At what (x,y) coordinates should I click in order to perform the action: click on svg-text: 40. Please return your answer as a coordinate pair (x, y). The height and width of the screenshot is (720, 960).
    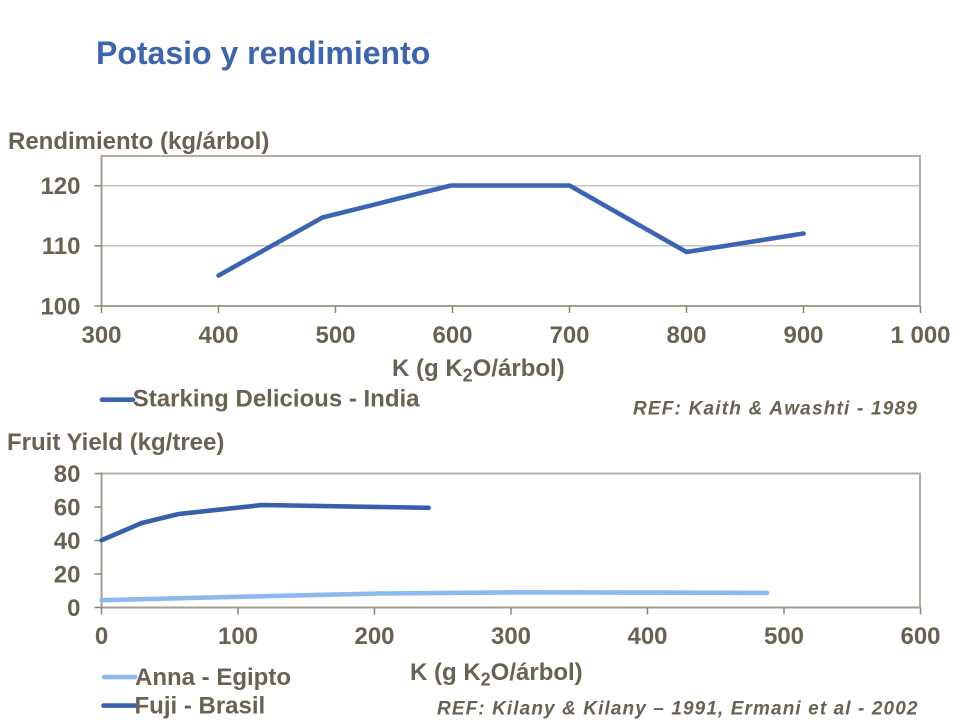
    Looking at the image, I should click on (67, 541).